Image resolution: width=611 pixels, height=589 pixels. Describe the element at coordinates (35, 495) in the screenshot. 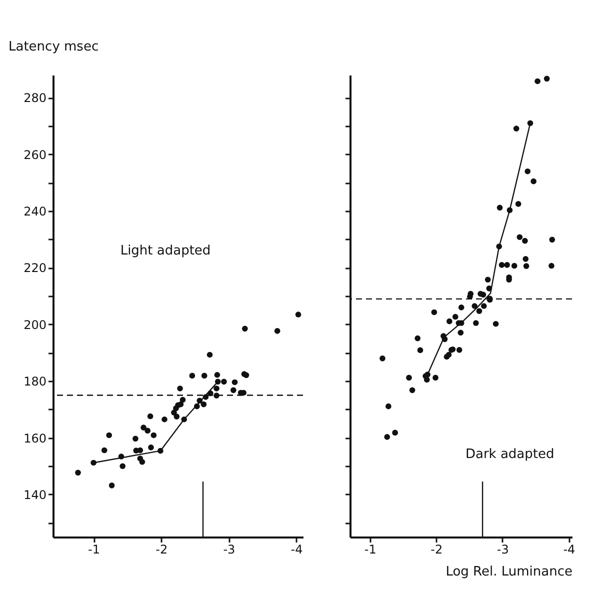

I see `y-tick-label: 140` at that location.